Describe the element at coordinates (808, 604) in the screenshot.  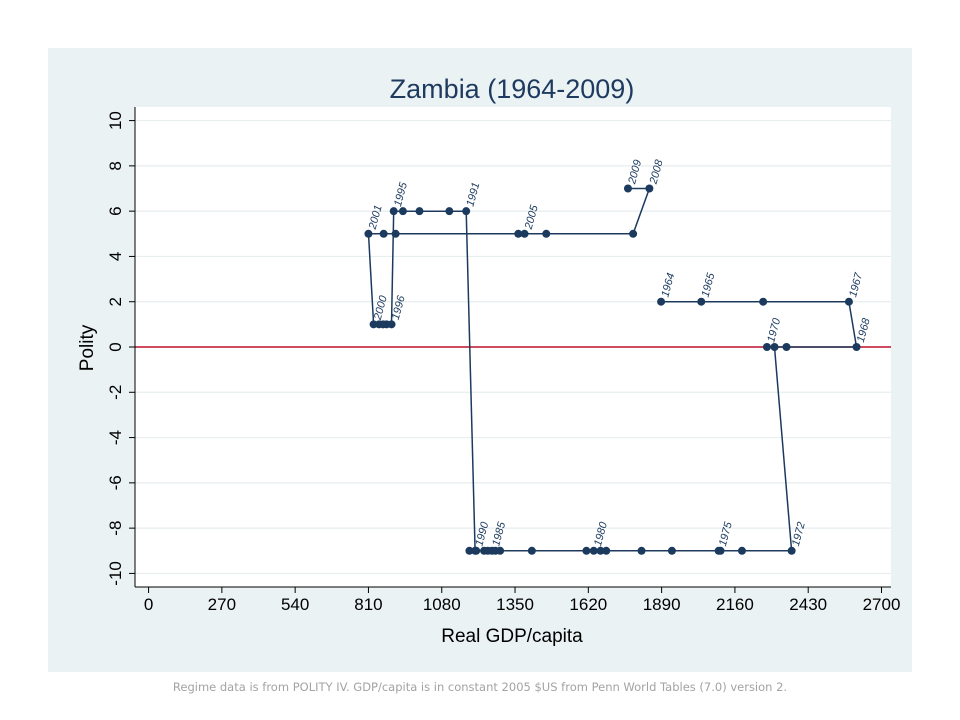
I see `x-tick-label: 2430` at that location.